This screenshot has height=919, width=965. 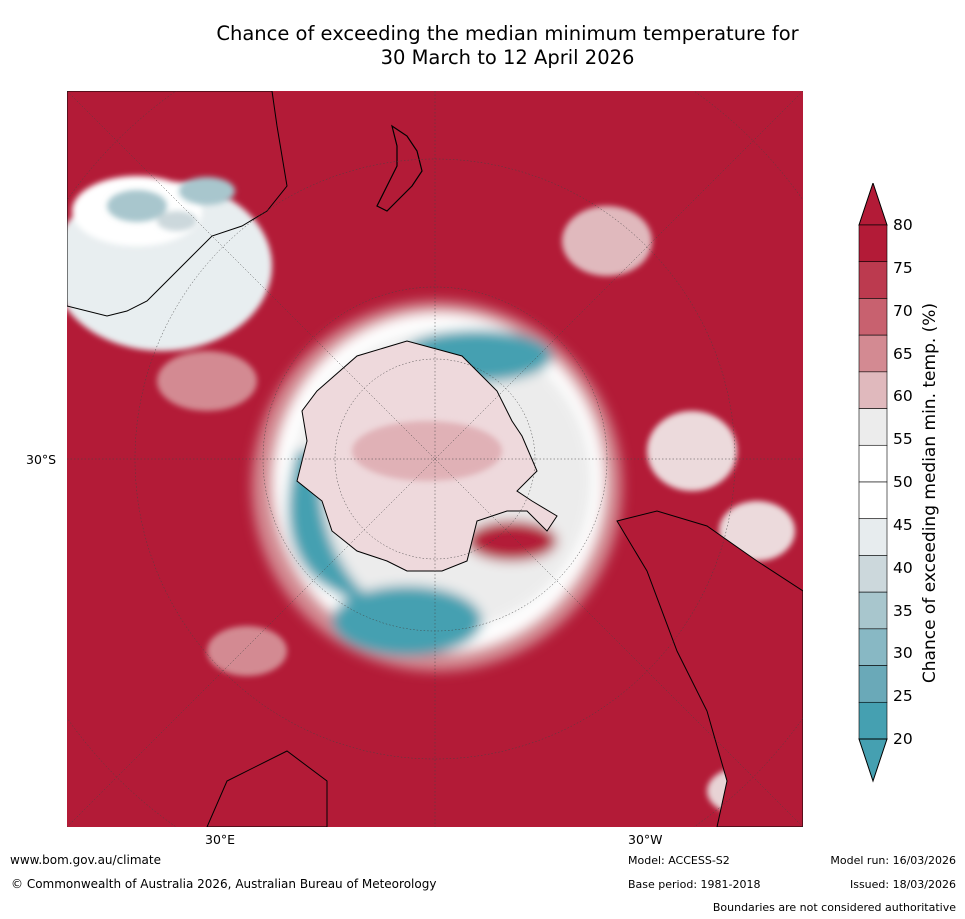 I want to click on antarctic-interior-pink, so click(x=427, y=451).